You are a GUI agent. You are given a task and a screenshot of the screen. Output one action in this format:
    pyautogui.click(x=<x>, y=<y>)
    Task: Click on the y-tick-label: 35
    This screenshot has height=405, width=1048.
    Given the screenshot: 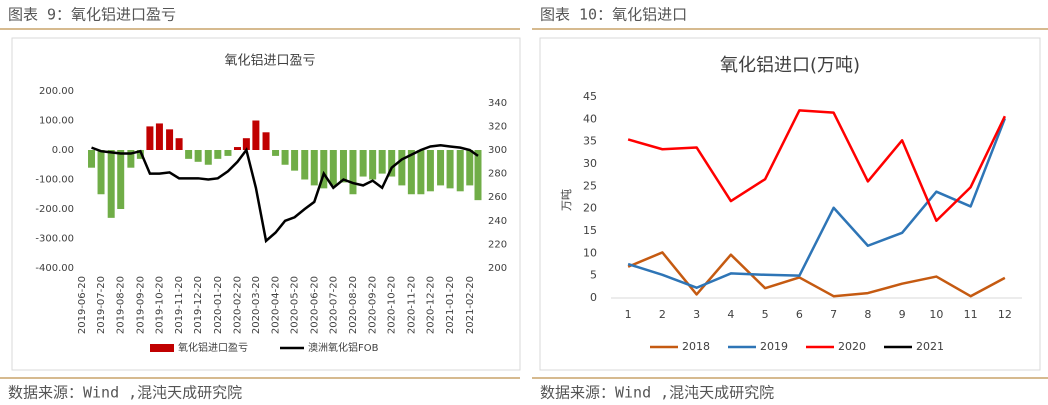 What is the action you would take?
    pyautogui.click(x=590, y=141)
    